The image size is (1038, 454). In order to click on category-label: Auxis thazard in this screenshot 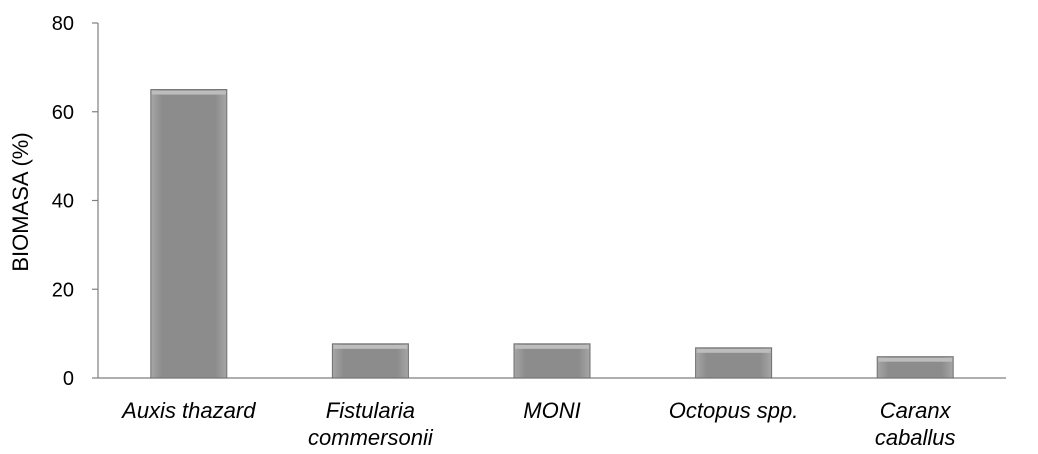, I will do `click(188, 410)`.